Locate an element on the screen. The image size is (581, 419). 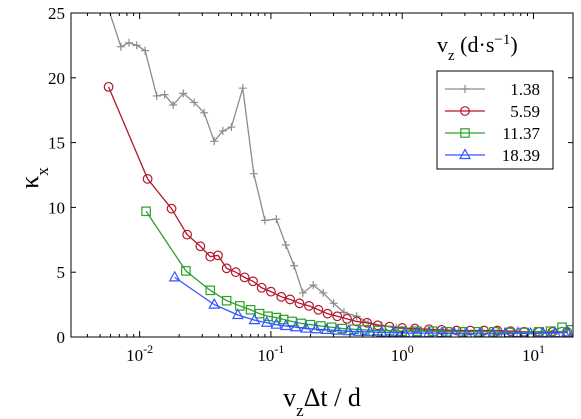
x-tick-label: 10¹ is located at coordinates (533, 353).